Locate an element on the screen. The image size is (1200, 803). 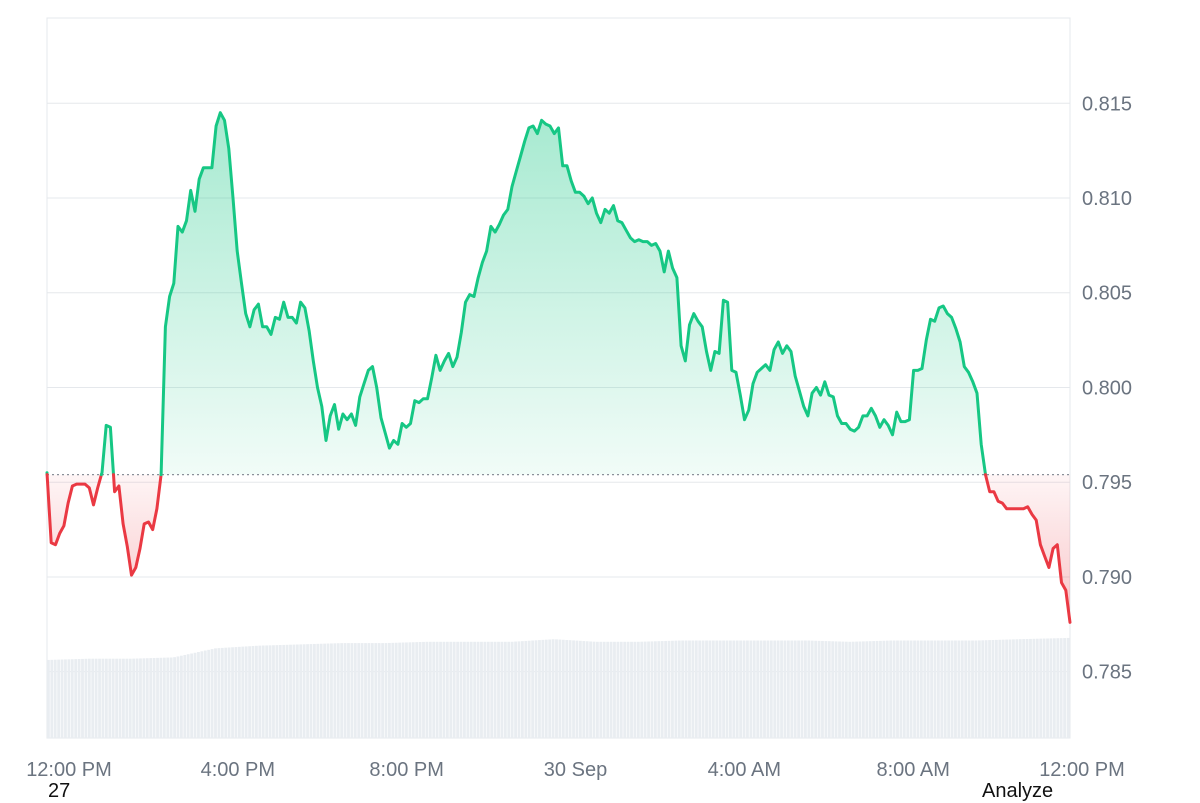
x-tick-label: 8:00 PM is located at coordinates (406, 770).